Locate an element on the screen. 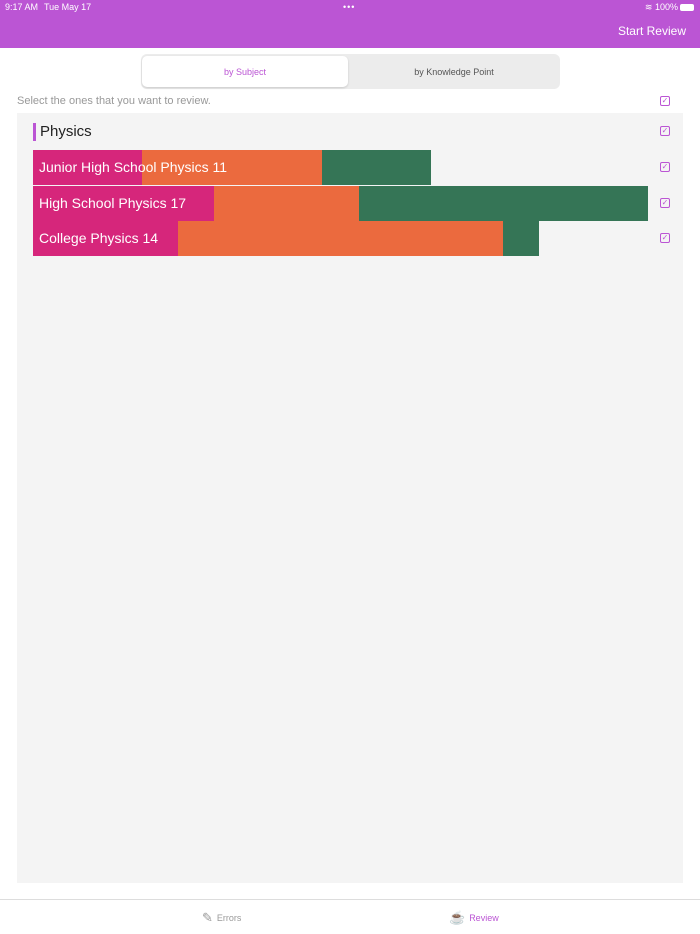  tab-review: ☕ Review is located at coordinates (474, 918).